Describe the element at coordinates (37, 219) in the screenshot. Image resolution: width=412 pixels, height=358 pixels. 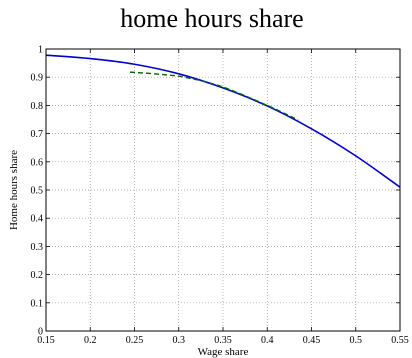
I see `y-tick-label: 0.4` at that location.